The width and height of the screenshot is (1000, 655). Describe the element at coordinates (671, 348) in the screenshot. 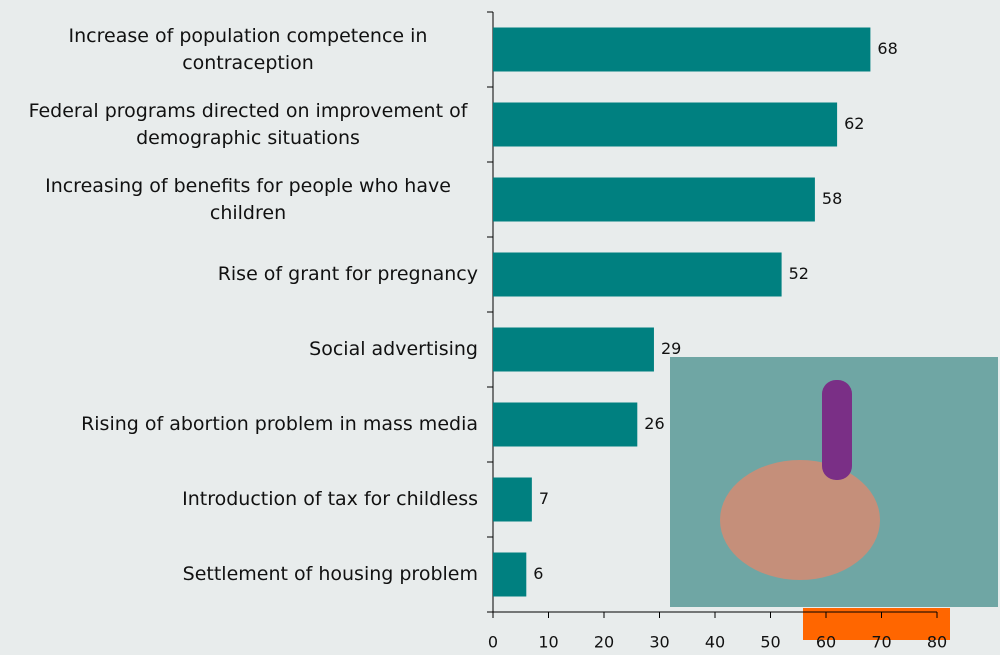

I see `value-label: 29` at that location.